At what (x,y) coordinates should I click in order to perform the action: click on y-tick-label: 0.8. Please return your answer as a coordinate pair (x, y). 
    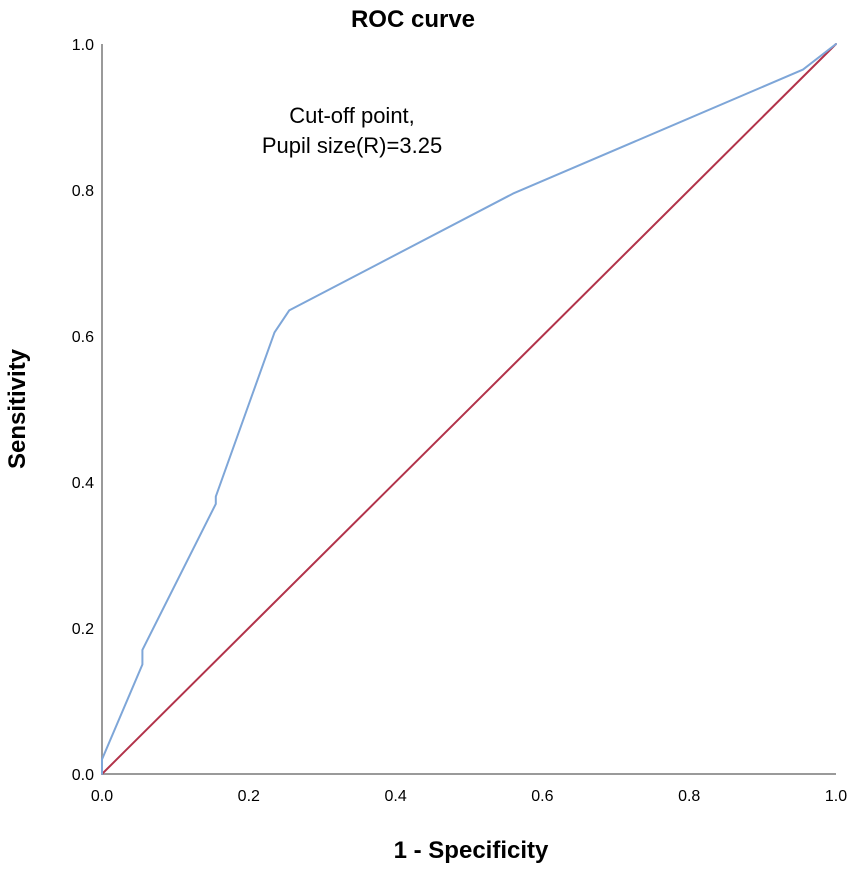
    Looking at the image, I should click on (83, 191).